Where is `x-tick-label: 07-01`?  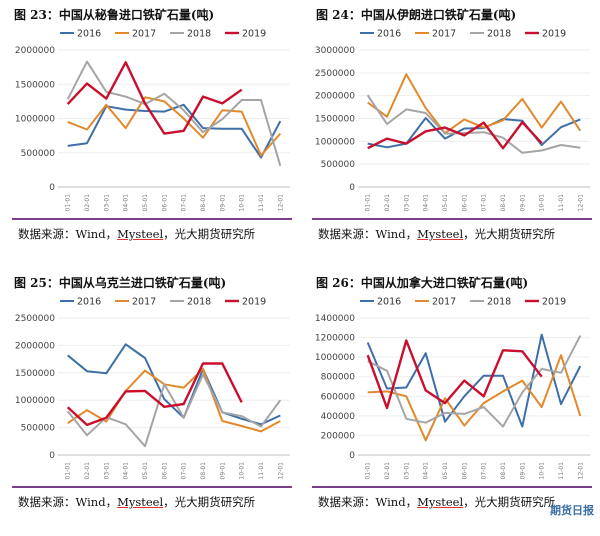 x-tick-label: 07-01 is located at coordinates (484, 471).